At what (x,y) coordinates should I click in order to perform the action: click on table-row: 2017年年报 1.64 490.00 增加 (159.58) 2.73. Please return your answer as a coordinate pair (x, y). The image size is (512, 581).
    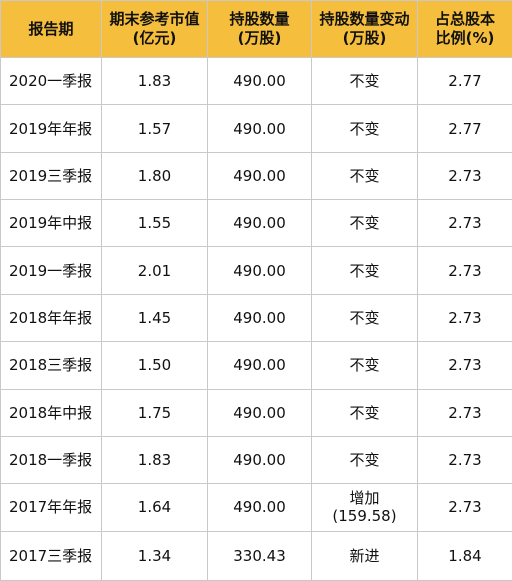
    Looking at the image, I should click on (256, 507).